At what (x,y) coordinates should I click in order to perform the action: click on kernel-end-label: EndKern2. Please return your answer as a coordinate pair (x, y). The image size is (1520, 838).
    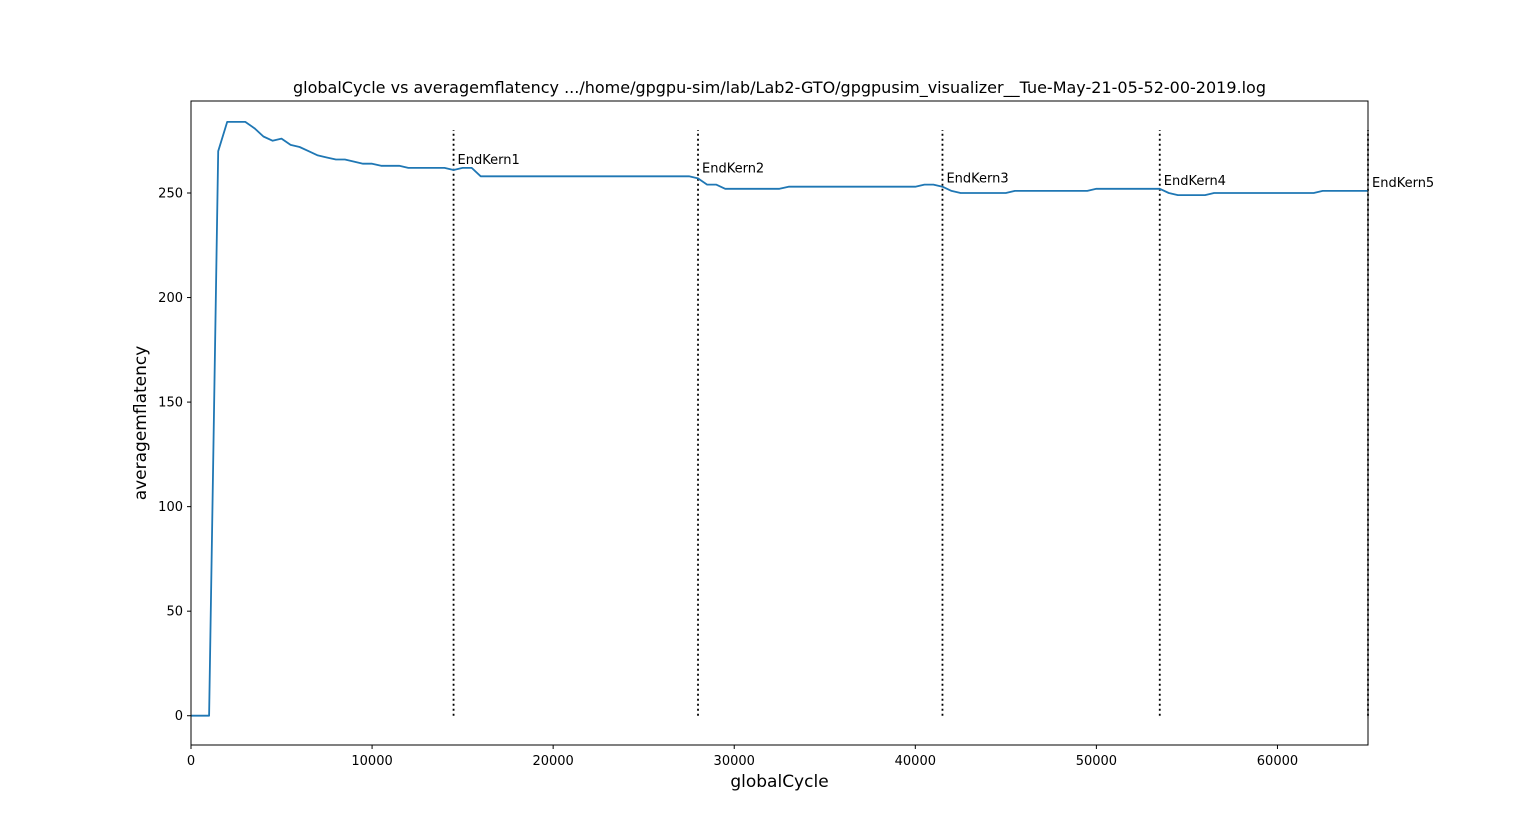
    Looking at the image, I should click on (733, 168).